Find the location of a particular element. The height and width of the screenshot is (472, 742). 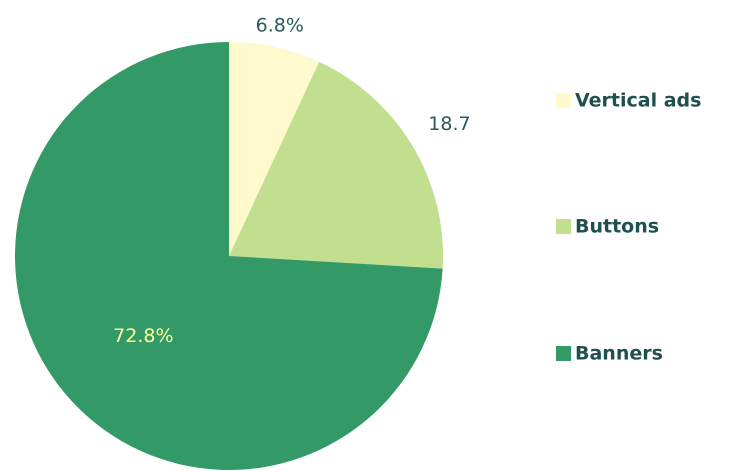

legend-label: Buttons is located at coordinates (617, 227).